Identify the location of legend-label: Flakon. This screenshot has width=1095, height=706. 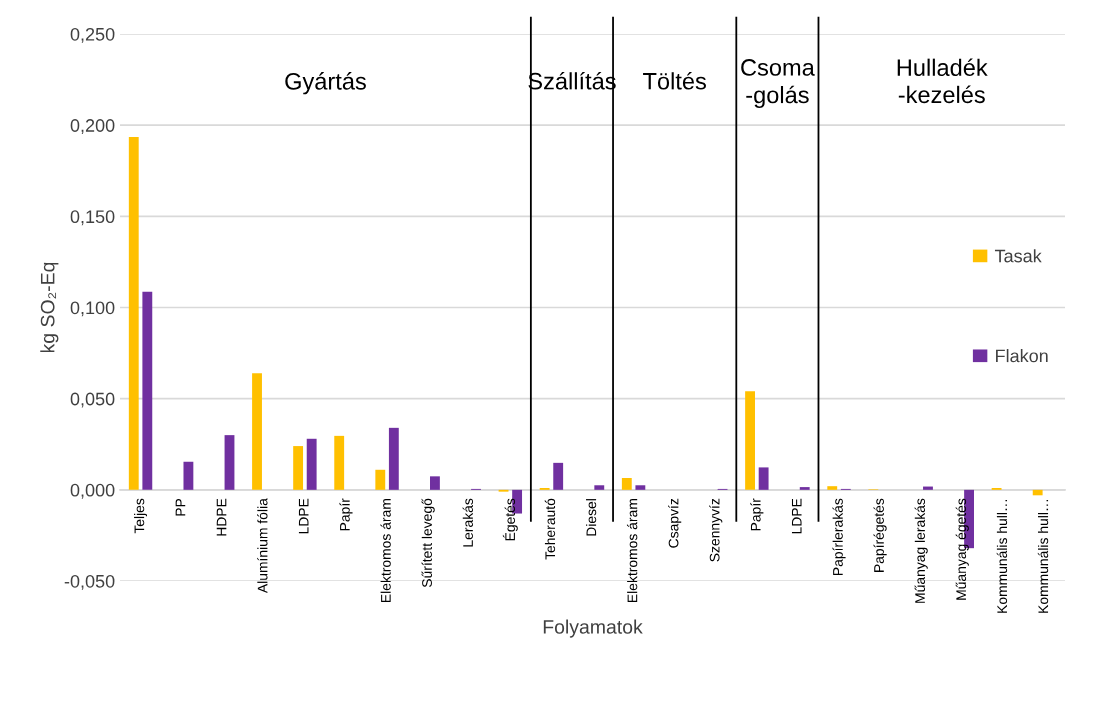
(1022, 356).